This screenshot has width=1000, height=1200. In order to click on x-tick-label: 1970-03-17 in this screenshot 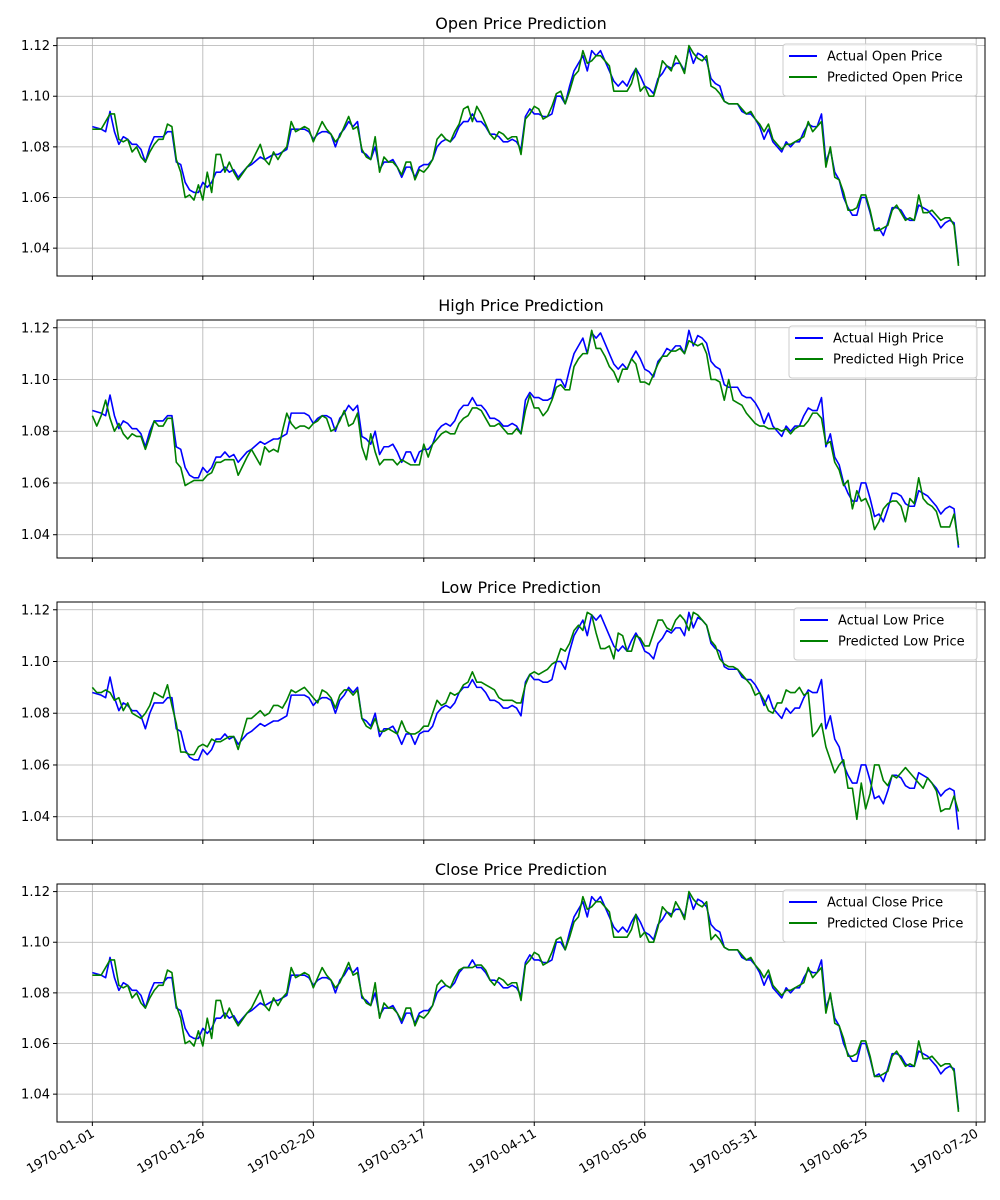, I will do `click(392, 1151)`.